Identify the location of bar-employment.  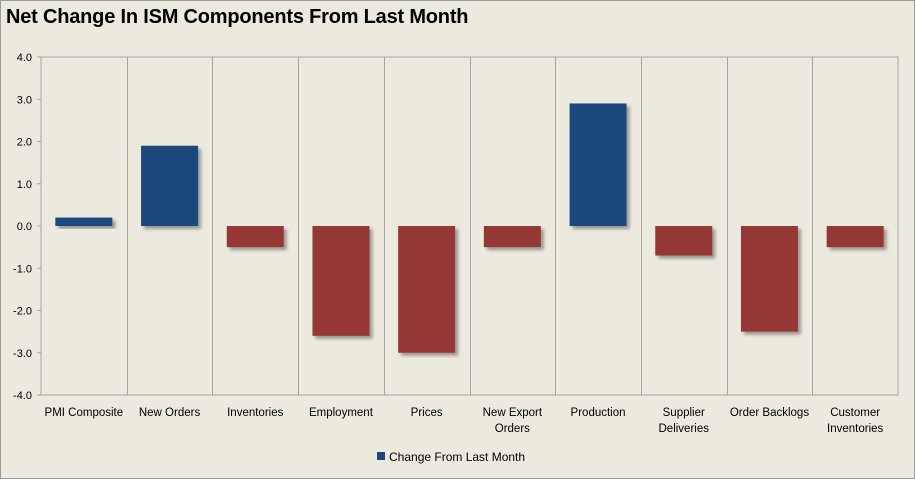
(341, 281).